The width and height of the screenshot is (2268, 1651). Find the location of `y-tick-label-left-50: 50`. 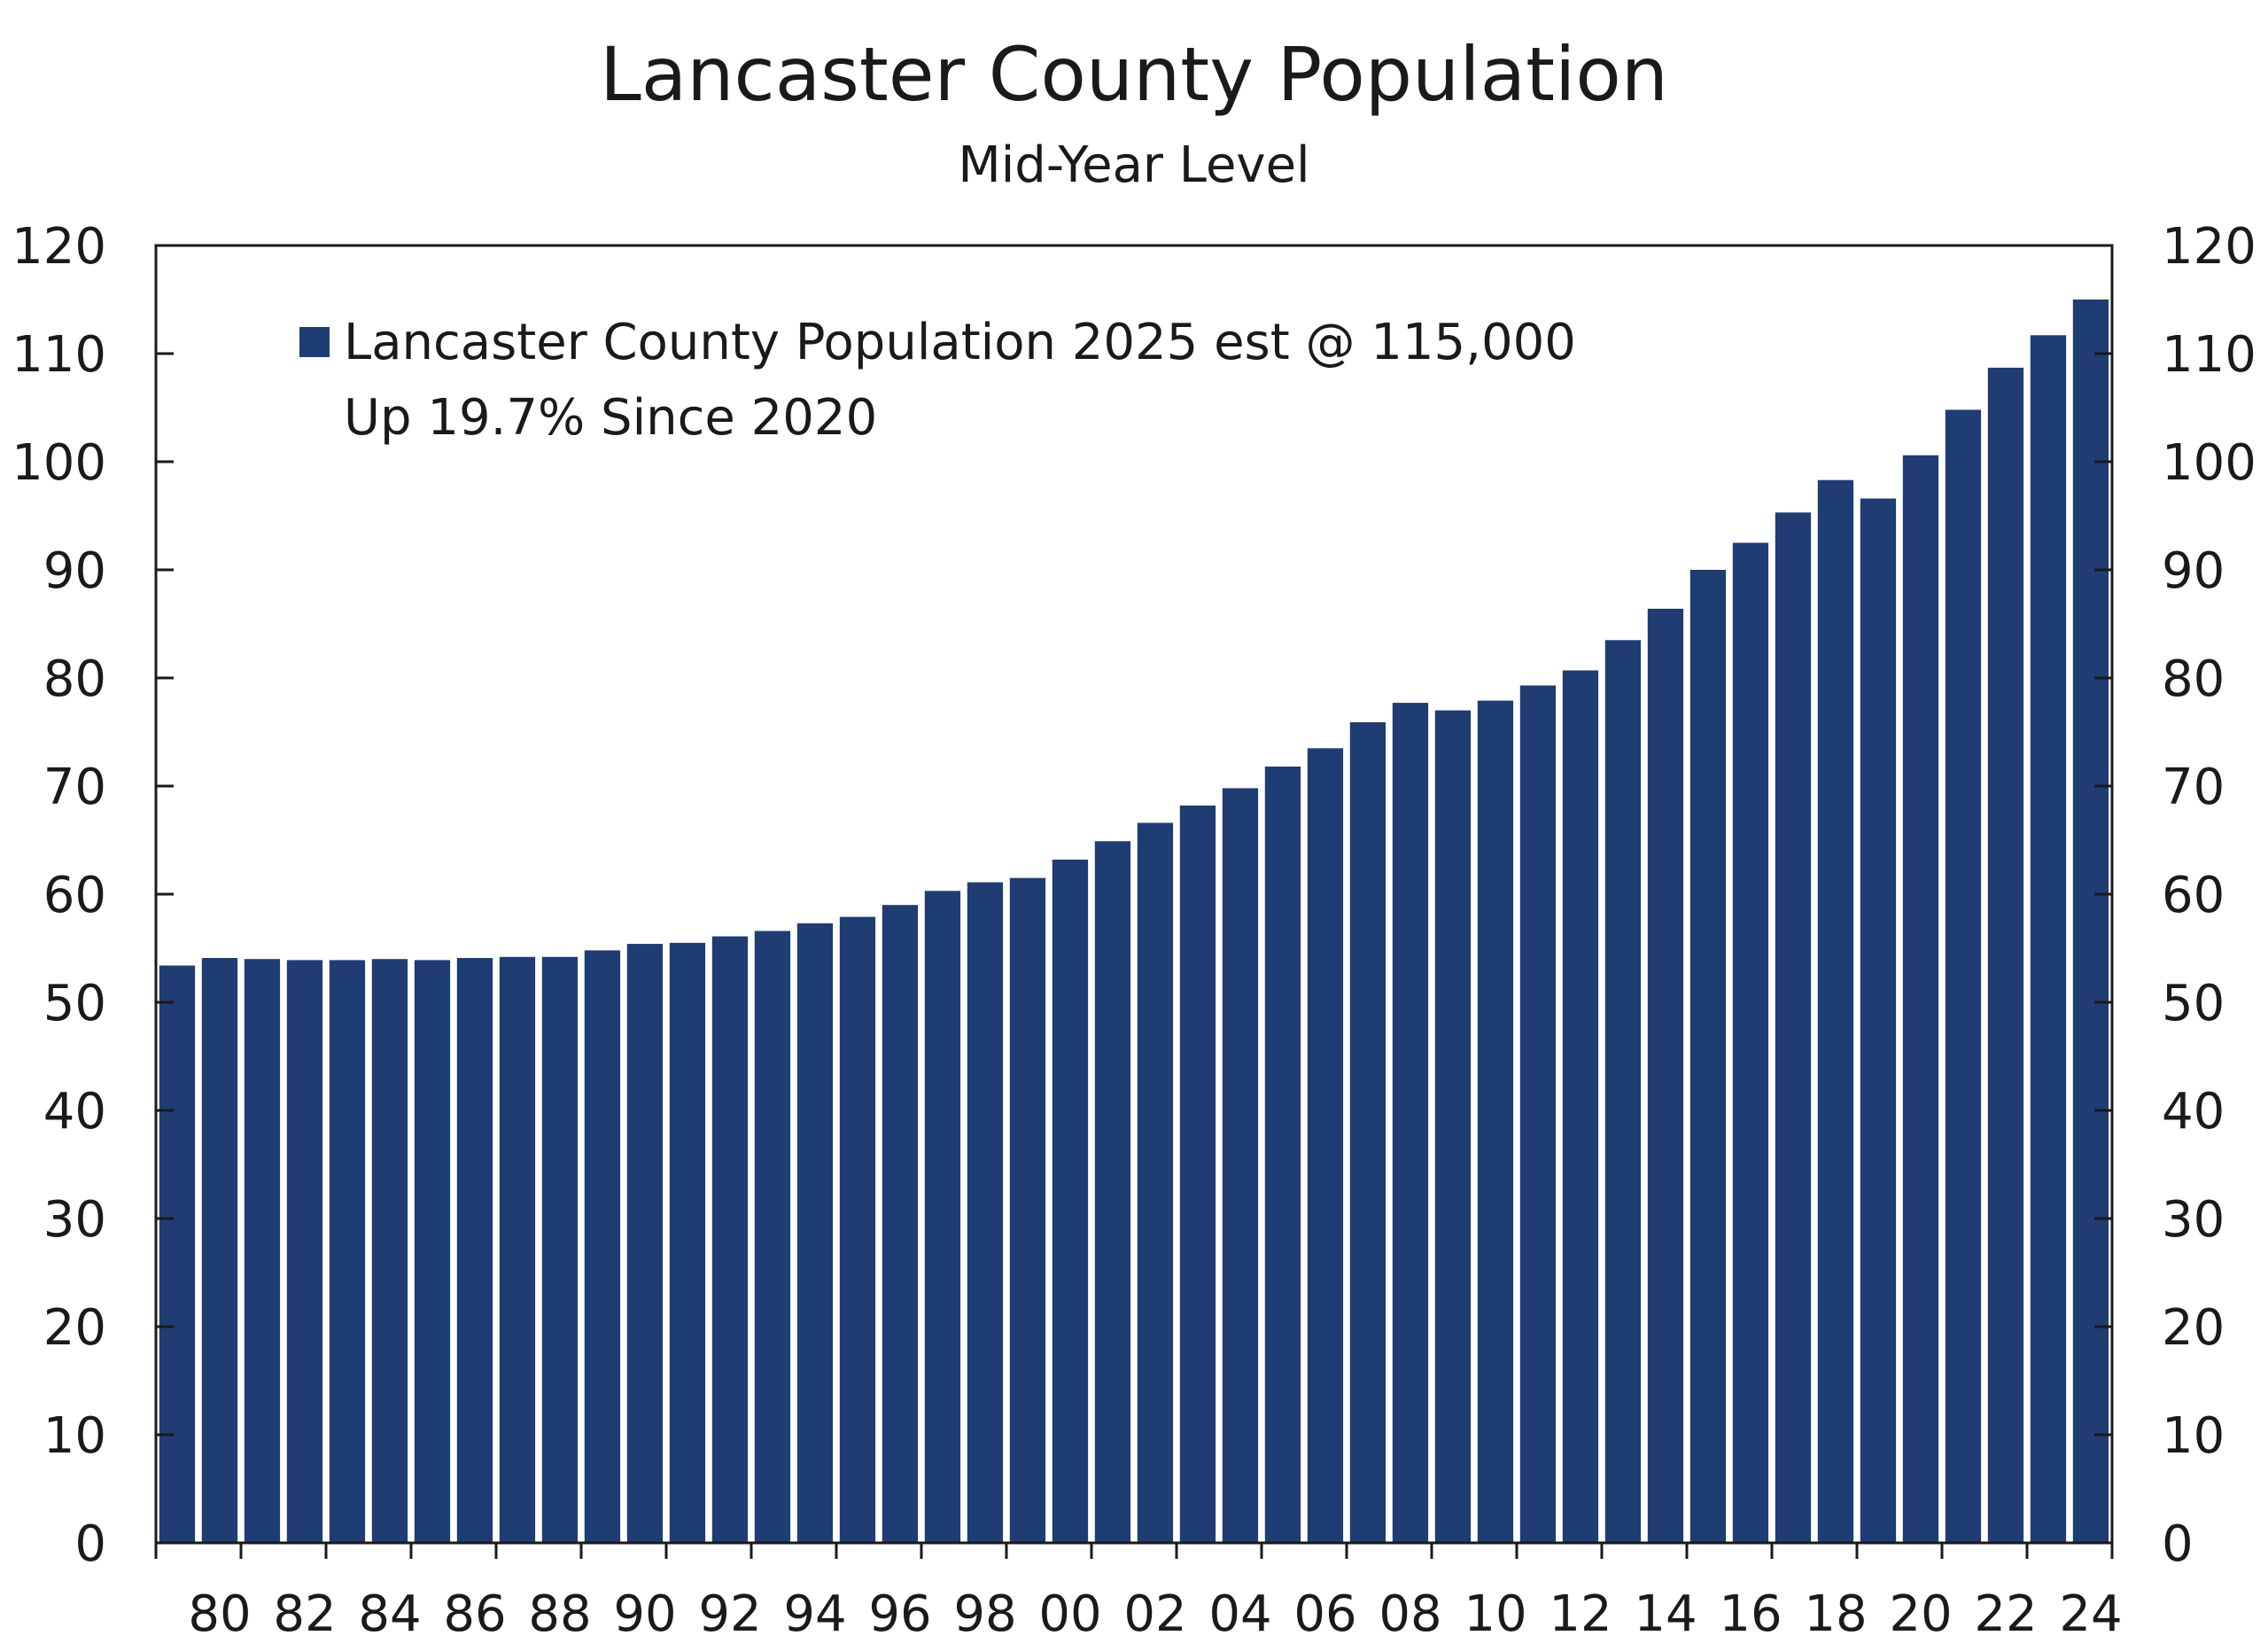

y-tick-label-left-50: 50 is located at coordinates (74, 1004).